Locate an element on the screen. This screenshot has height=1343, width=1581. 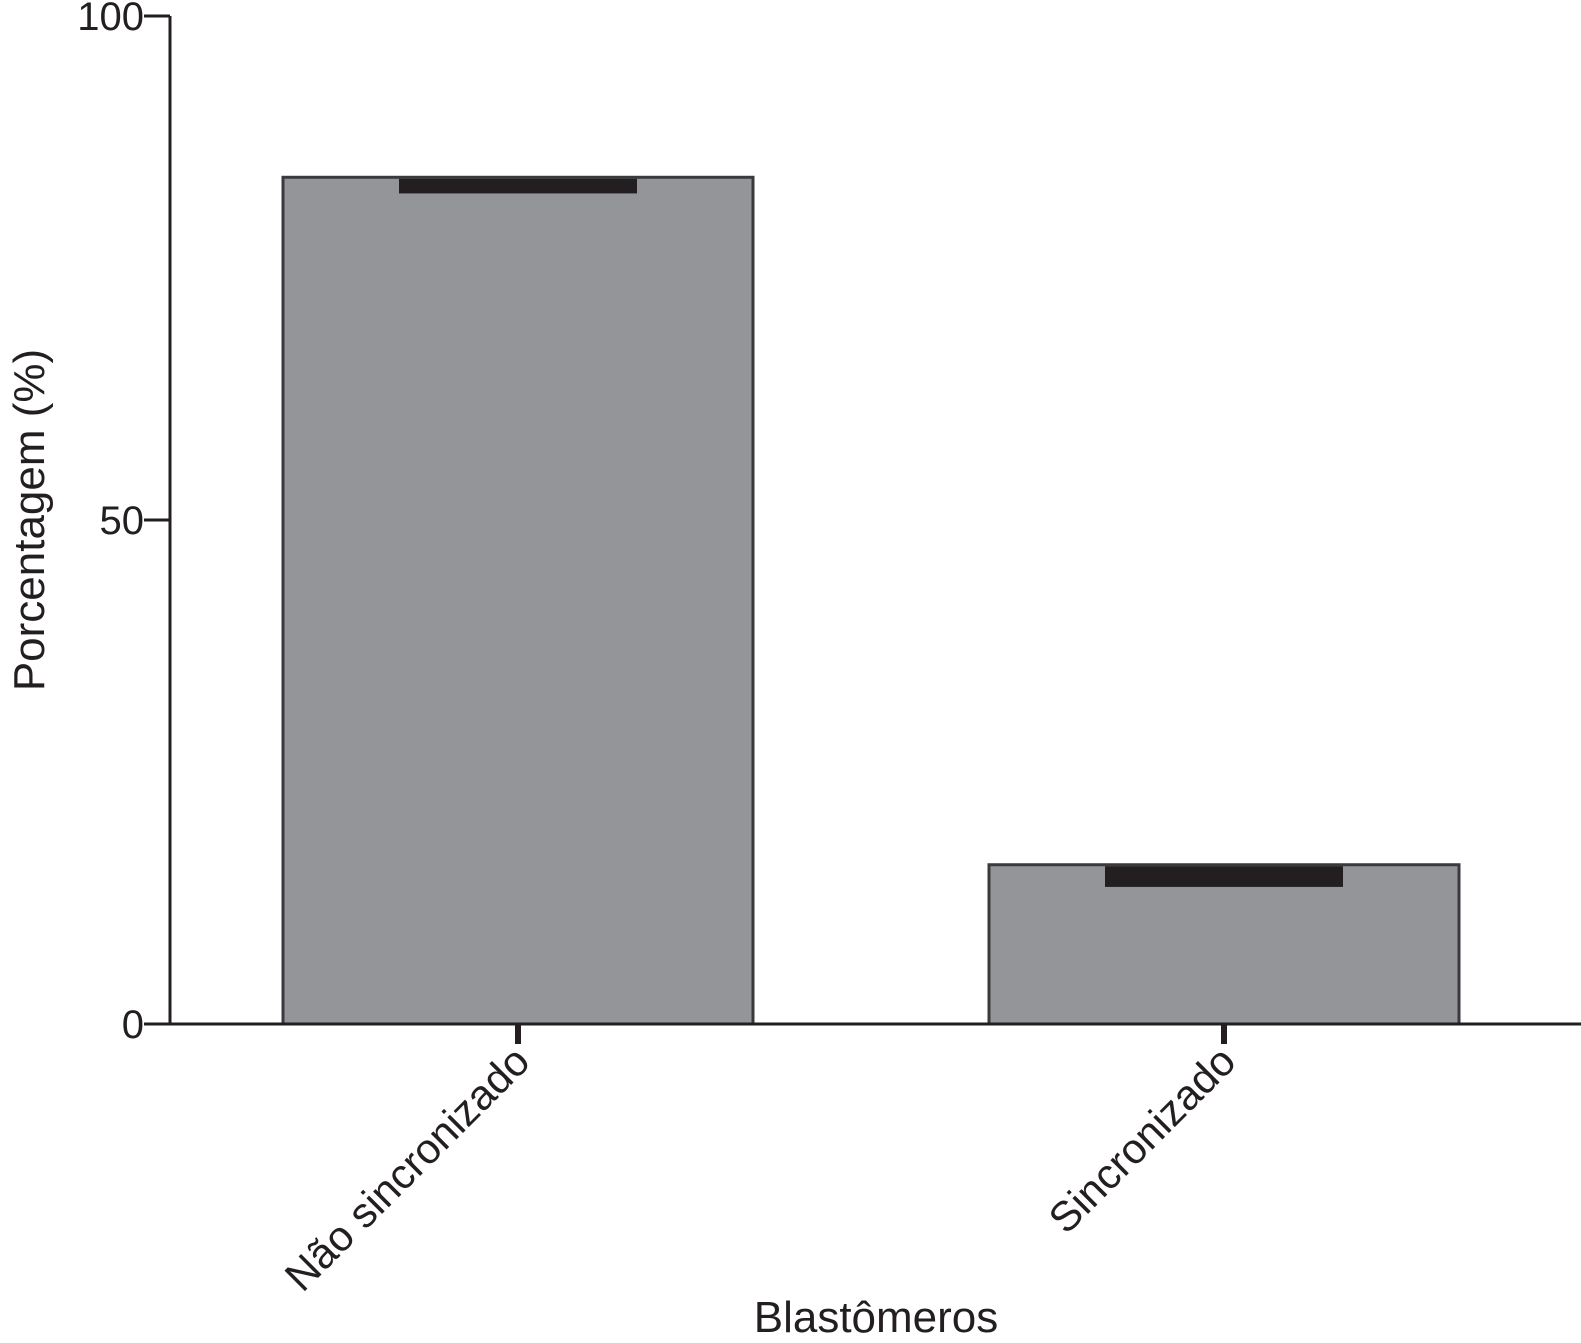
y-tick-label: 100 is located at coordinates (110, 19).